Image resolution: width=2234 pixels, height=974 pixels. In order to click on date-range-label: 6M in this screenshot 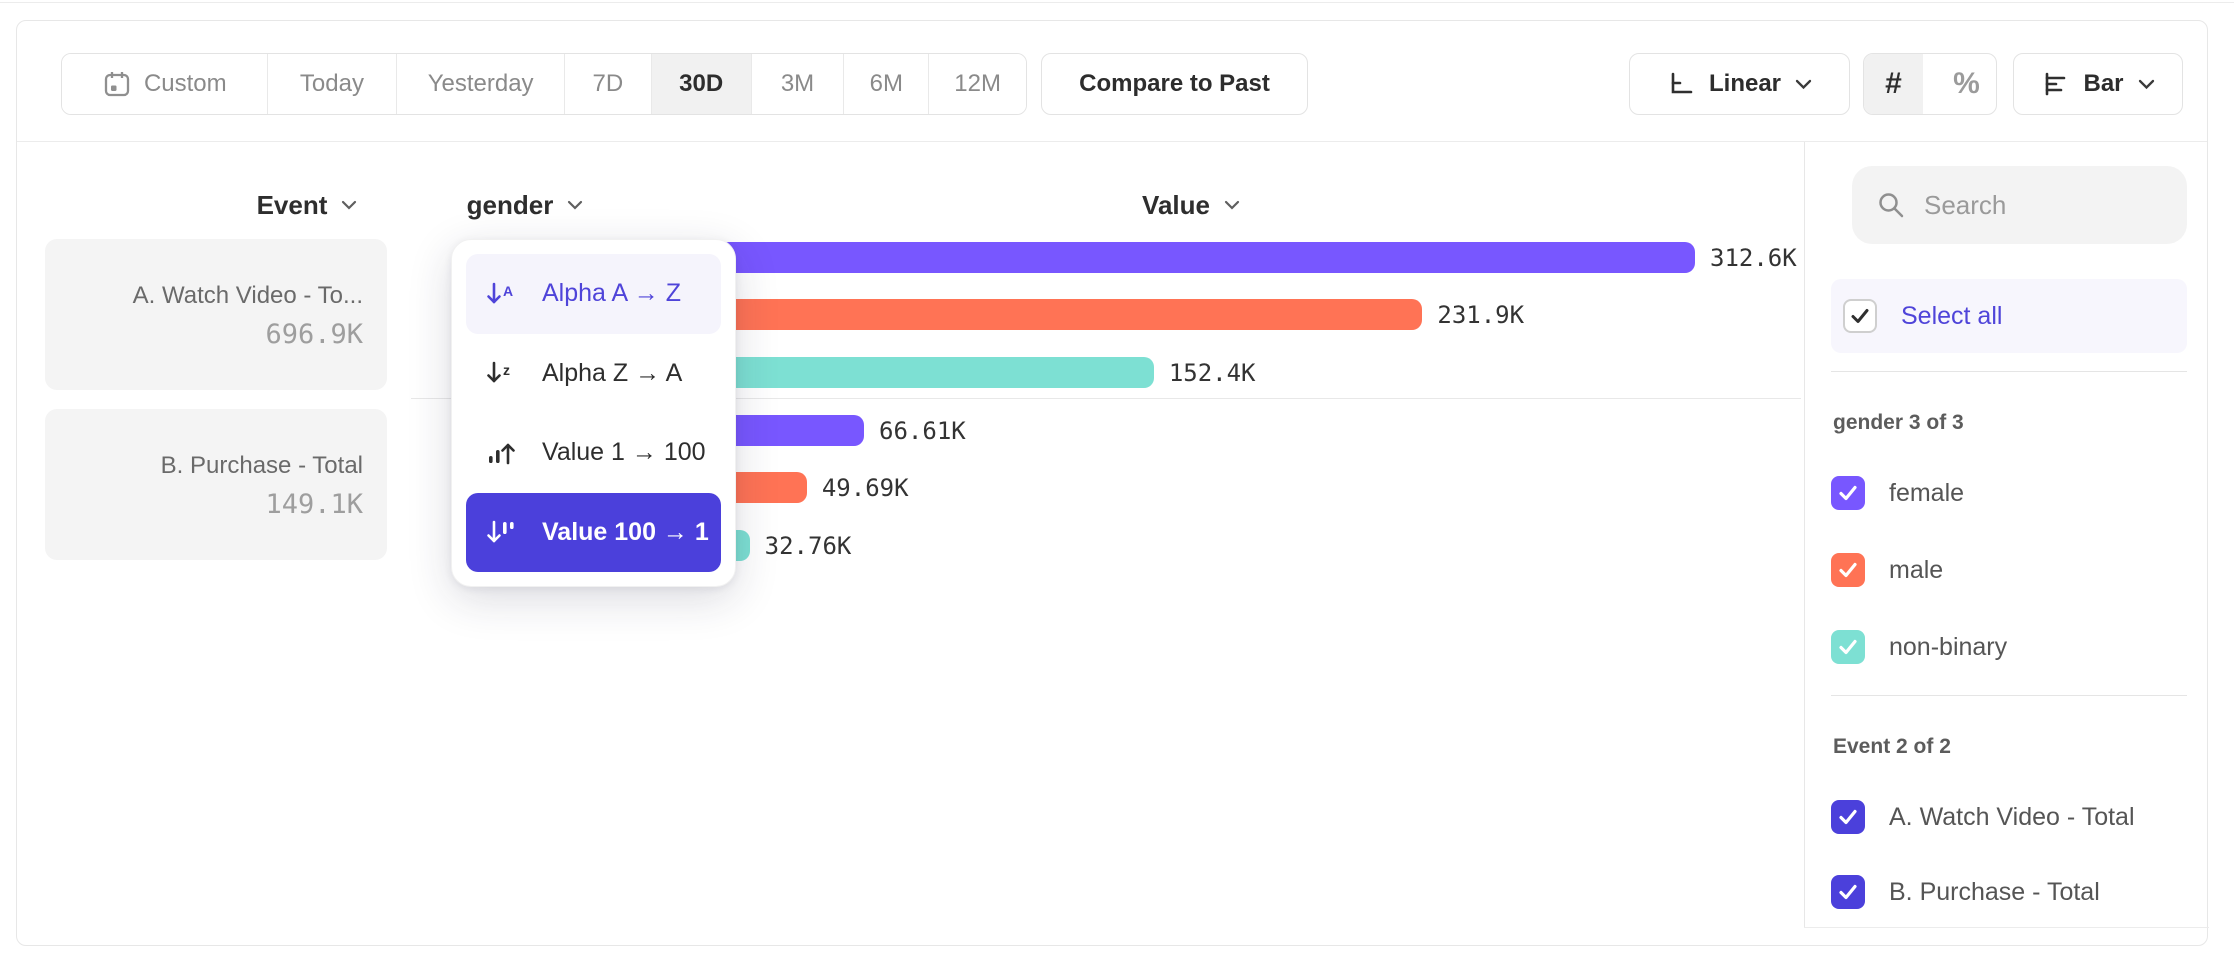, I will do `click(886, 83)`.